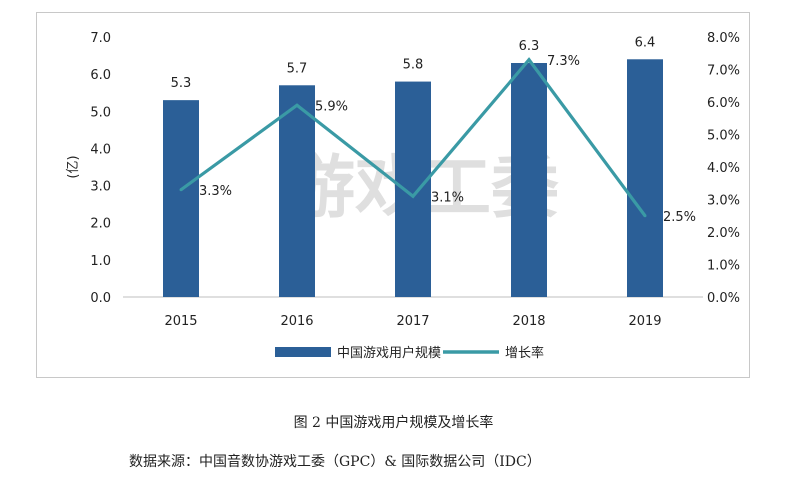  I want to click on y-tick-label: 6.0, so click(100, 75).